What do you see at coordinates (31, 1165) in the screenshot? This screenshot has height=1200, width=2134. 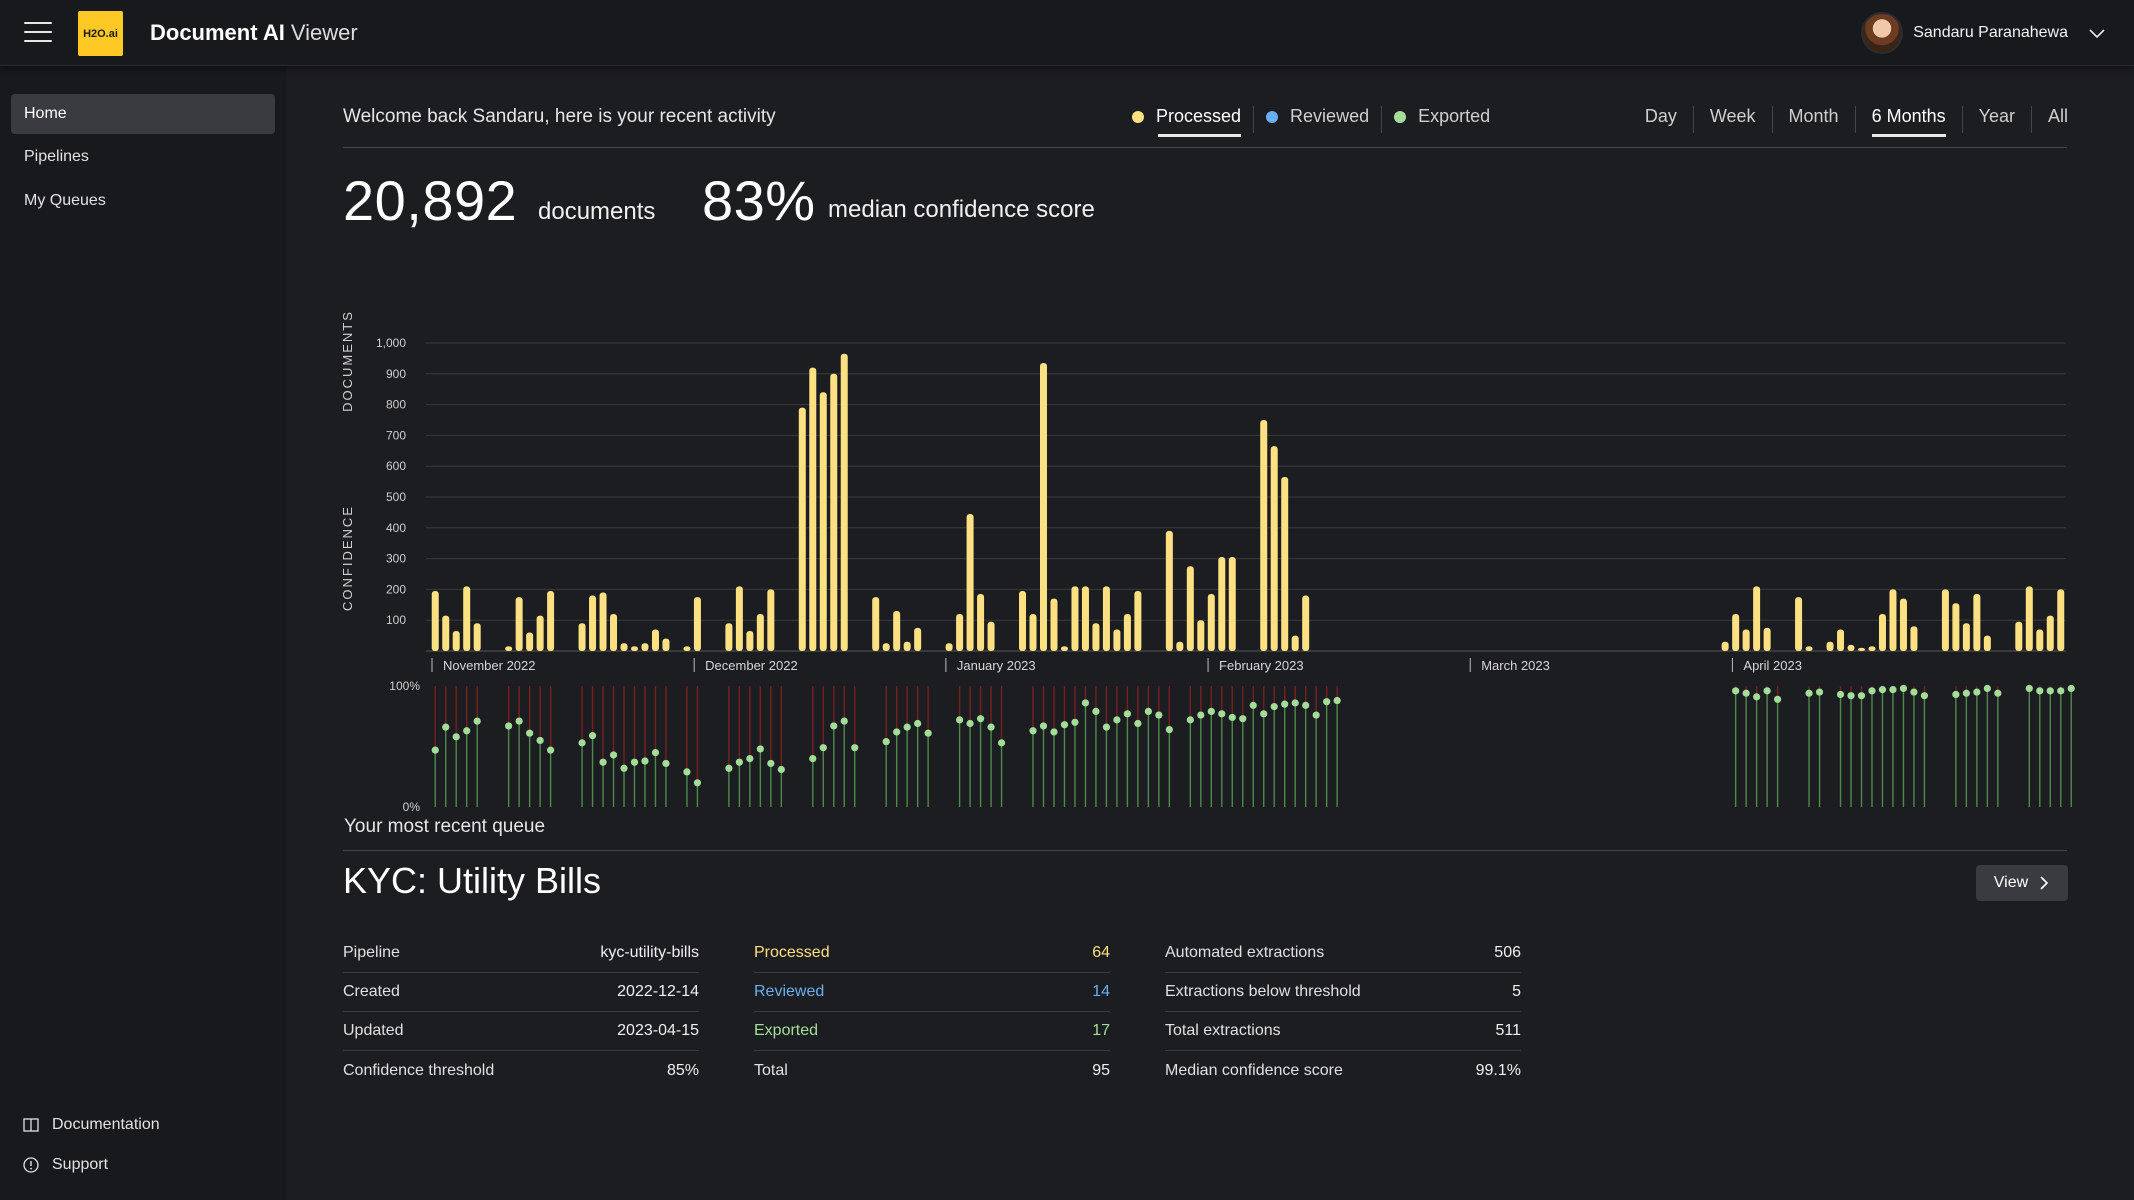 I see `info-icon` at bounding box center [31, 1165].